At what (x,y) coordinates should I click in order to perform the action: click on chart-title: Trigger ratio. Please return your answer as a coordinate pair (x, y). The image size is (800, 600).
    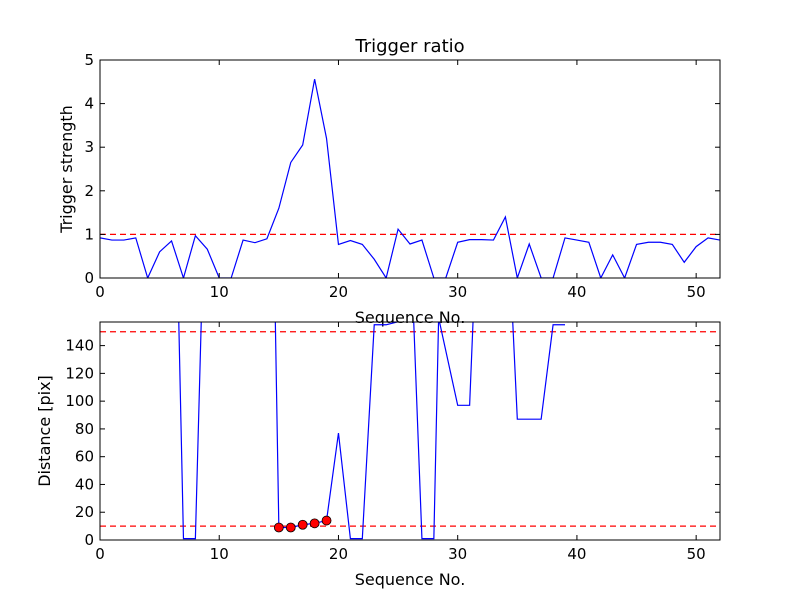
    Looking at the image, I should click on (409, 46).